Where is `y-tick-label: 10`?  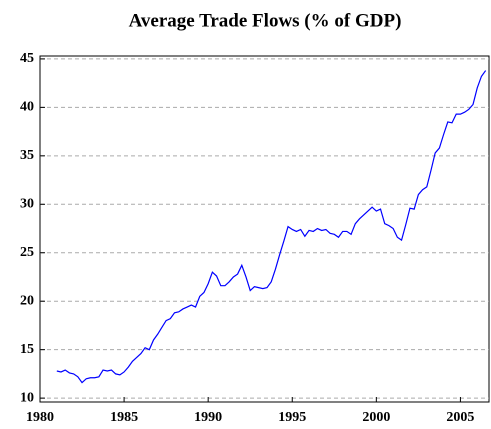 y-tick-label: 10 is located at coordinates (27, 397).